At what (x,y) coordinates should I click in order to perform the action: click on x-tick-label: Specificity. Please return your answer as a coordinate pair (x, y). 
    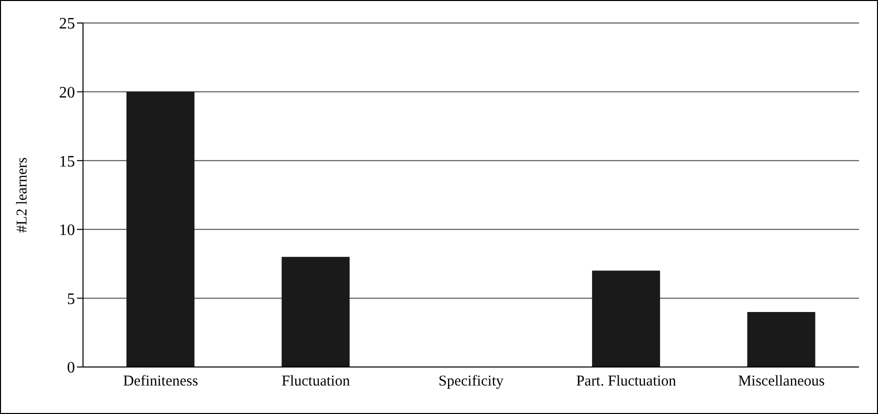
    Looking at the image, I should click on (471, 382).